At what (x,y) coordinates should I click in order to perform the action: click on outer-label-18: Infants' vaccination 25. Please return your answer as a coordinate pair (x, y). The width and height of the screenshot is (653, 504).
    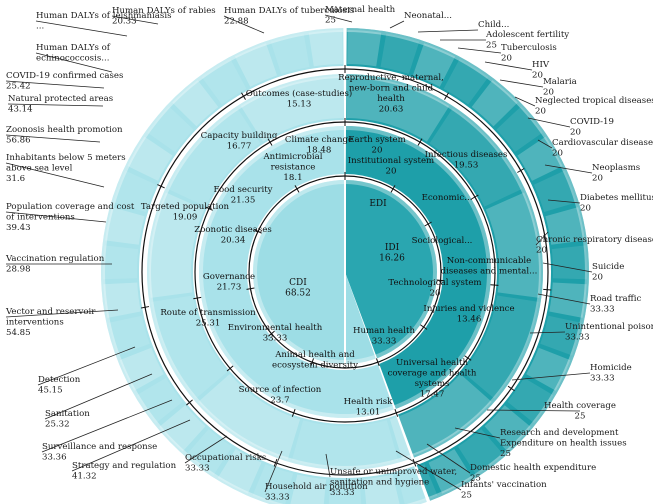
    Looking at the image, I should click on (504, 490).